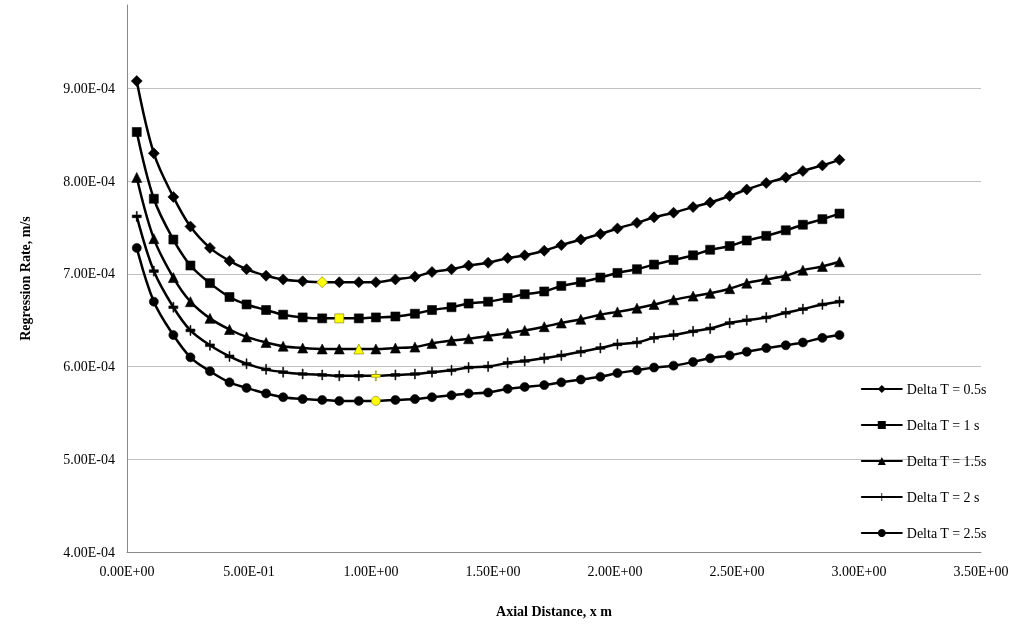 The height and width of the screenshot is (633, 1020). I want to click on x-tick-label: 3.00E+00, so click(859, 571).